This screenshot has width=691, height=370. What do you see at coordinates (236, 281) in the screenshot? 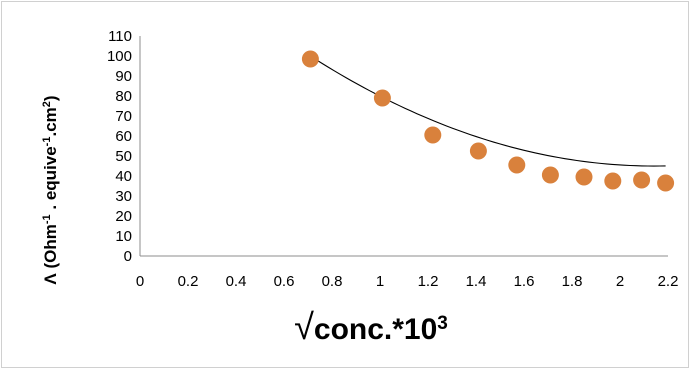
I see `x-tick-label: 0.4` at bounding box center [236, 281].